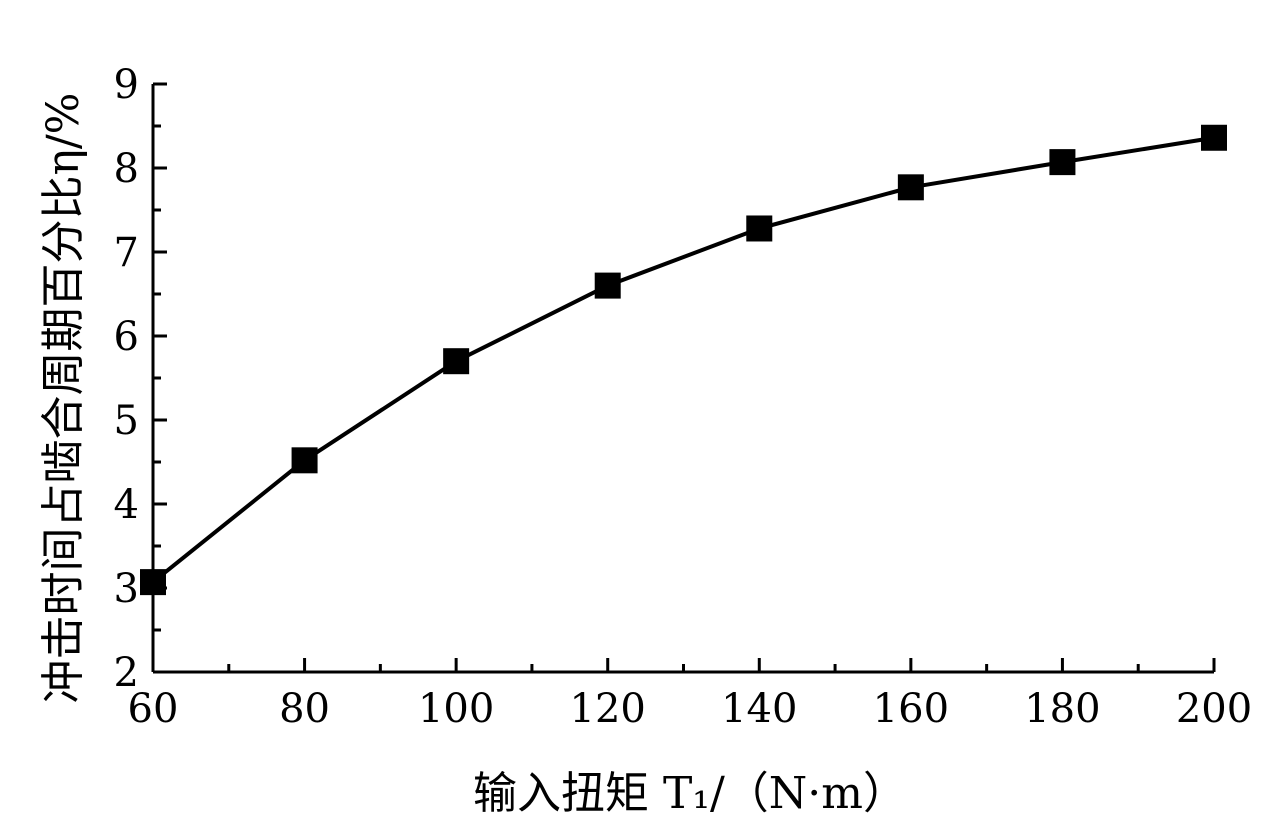 The width and height of the screenshot is (1288, 838). I want to click on y-tick-label: 7, so click(126, 253).